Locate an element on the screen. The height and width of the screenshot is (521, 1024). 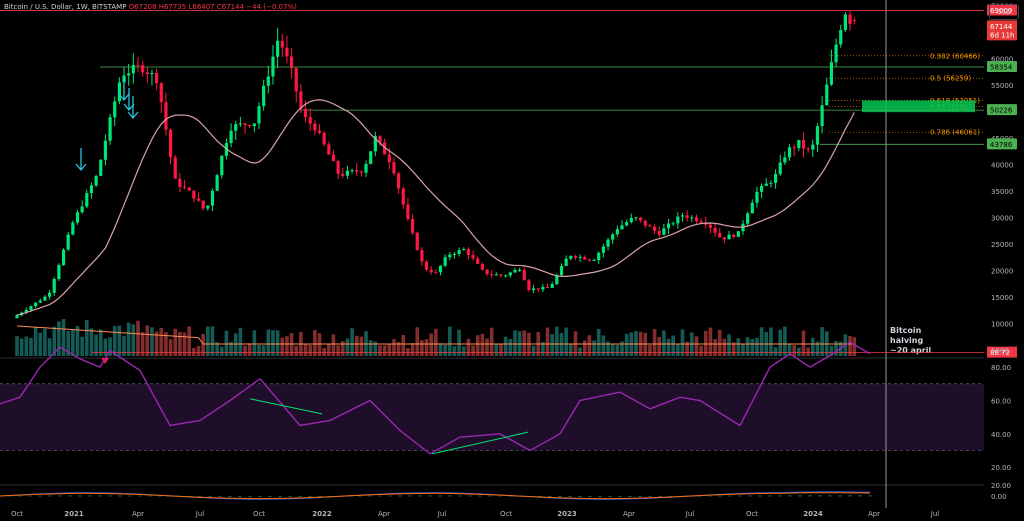
close-value: C67144 is located at coordinates (230, 7).